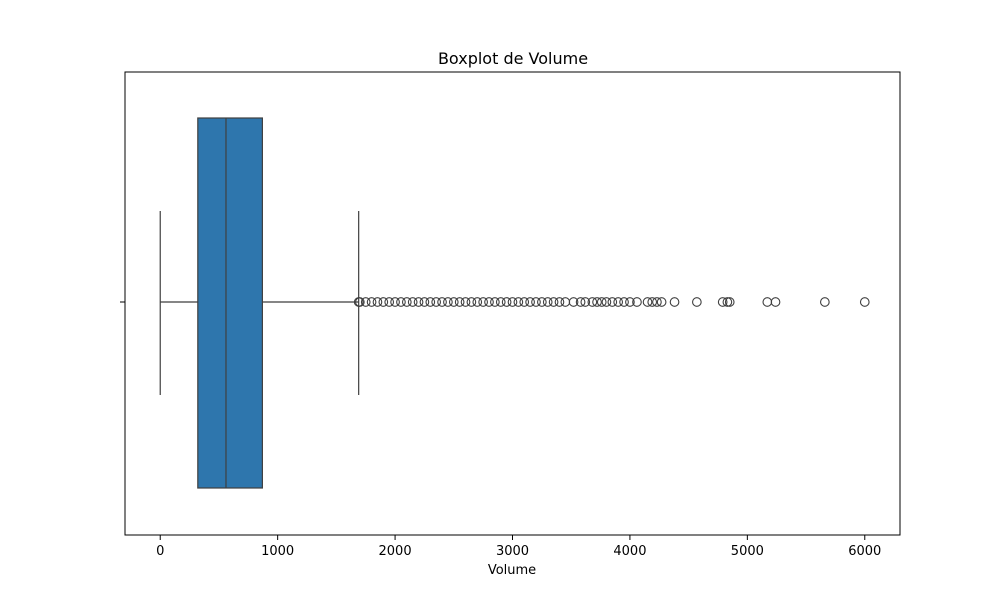 This screenshot has height=600, width=1000. Describe the element at coordinates (864, 551) in the screenshot. I see `x-tick-label: 6000` at that location.